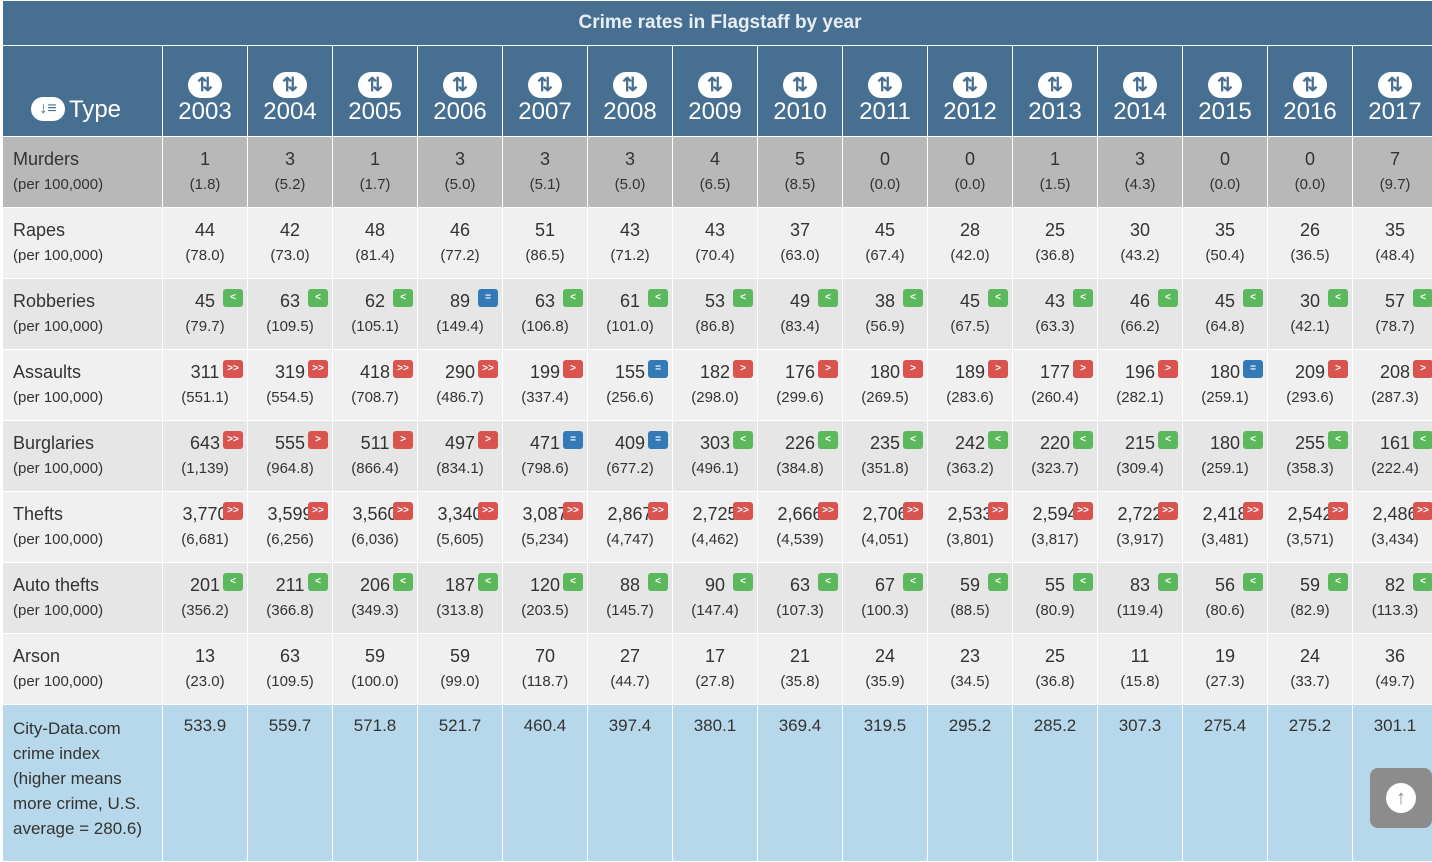 This screenshot has width=1432, height=862. I want to click on year-header-2012: ⇅2012, so click(970, 91).